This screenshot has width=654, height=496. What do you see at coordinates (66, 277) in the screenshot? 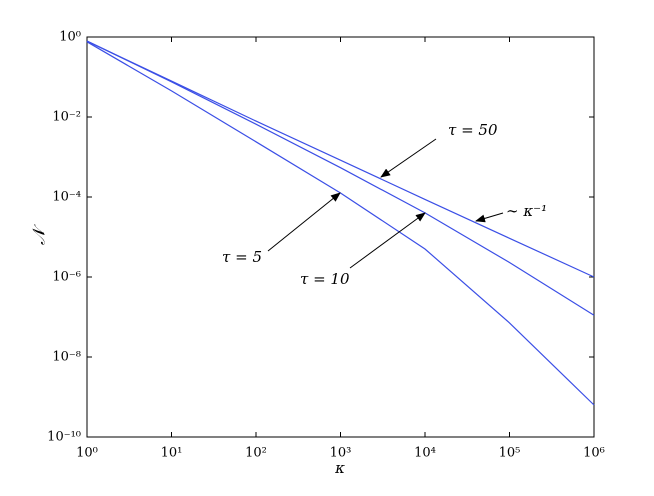
I see `y-tick-label: 10⁻⁶` at bounding box center [66, 277].